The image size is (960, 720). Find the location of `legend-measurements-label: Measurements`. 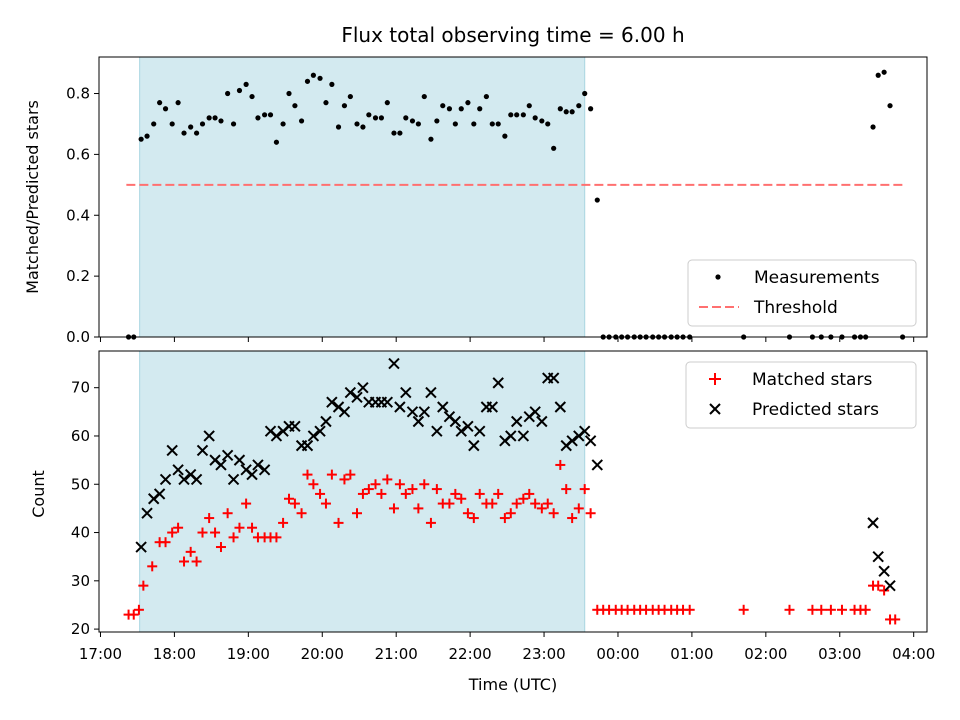

legend-measurements-label: Measurements is located at coordinates (817, 278).